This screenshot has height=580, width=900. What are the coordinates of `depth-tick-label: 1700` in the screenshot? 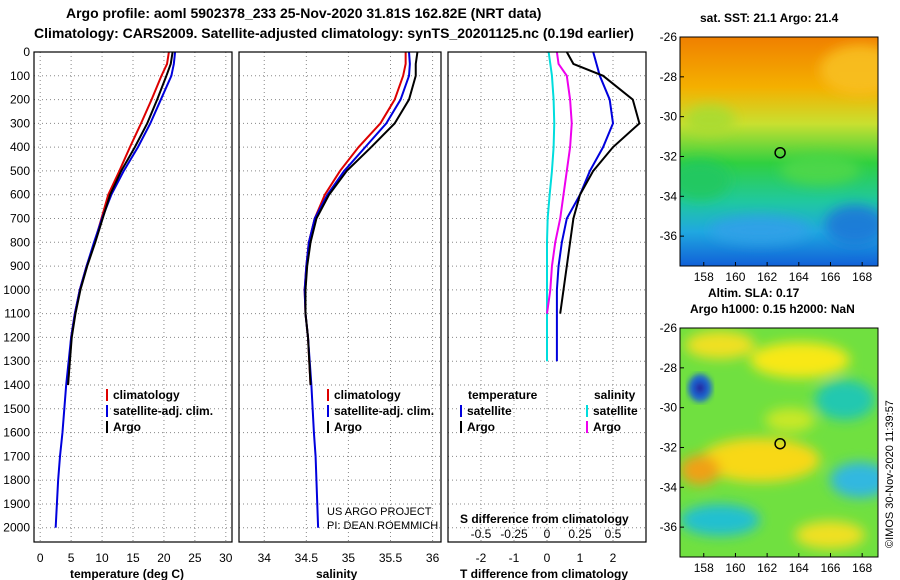 It's located at (16, 456).